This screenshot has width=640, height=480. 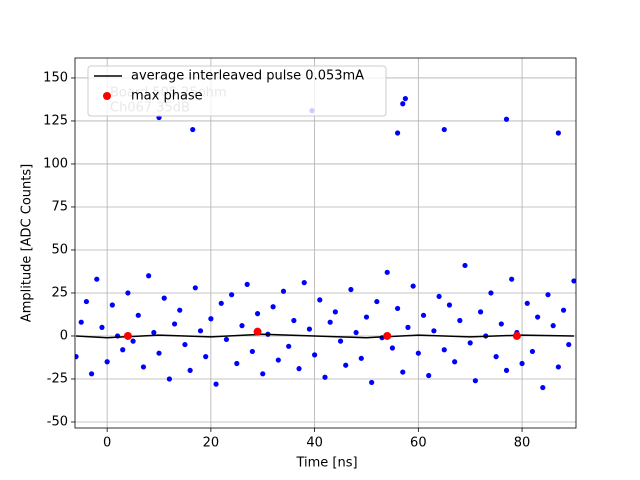 What do you see at coordinates (55, 120) in the screenshot?
I see `y-tick-label: 125` at bounding box center [55, 120].